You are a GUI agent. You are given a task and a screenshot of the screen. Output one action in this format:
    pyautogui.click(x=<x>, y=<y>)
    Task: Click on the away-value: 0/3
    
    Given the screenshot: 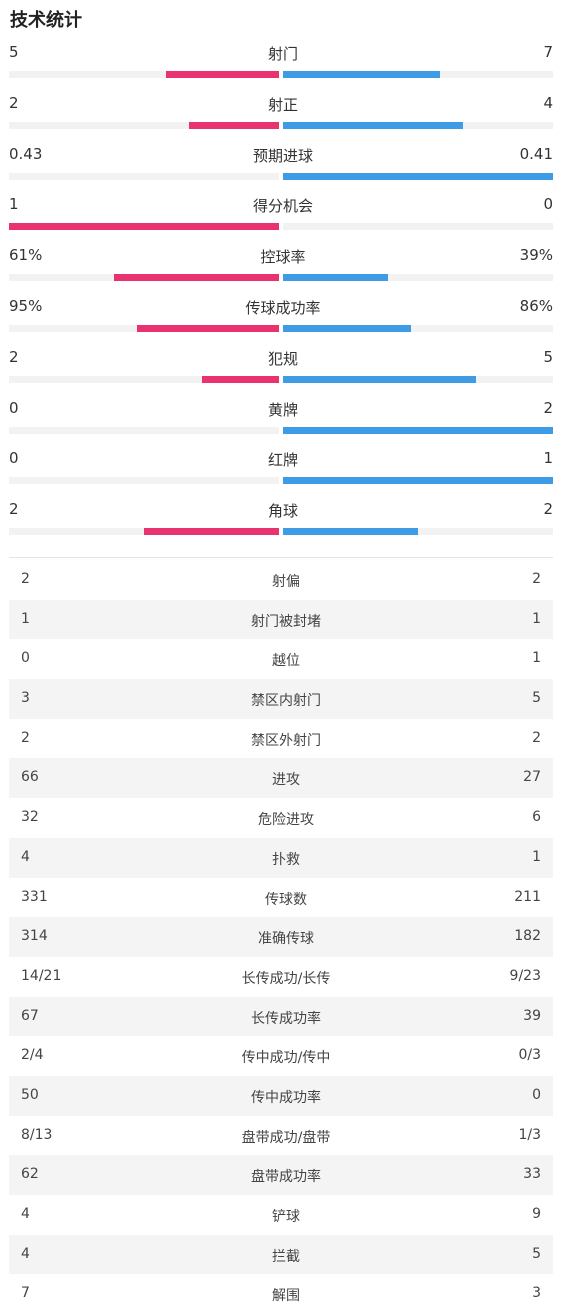 What is the action you would take?
    pyautogui.click(x=529, y=1055)
    